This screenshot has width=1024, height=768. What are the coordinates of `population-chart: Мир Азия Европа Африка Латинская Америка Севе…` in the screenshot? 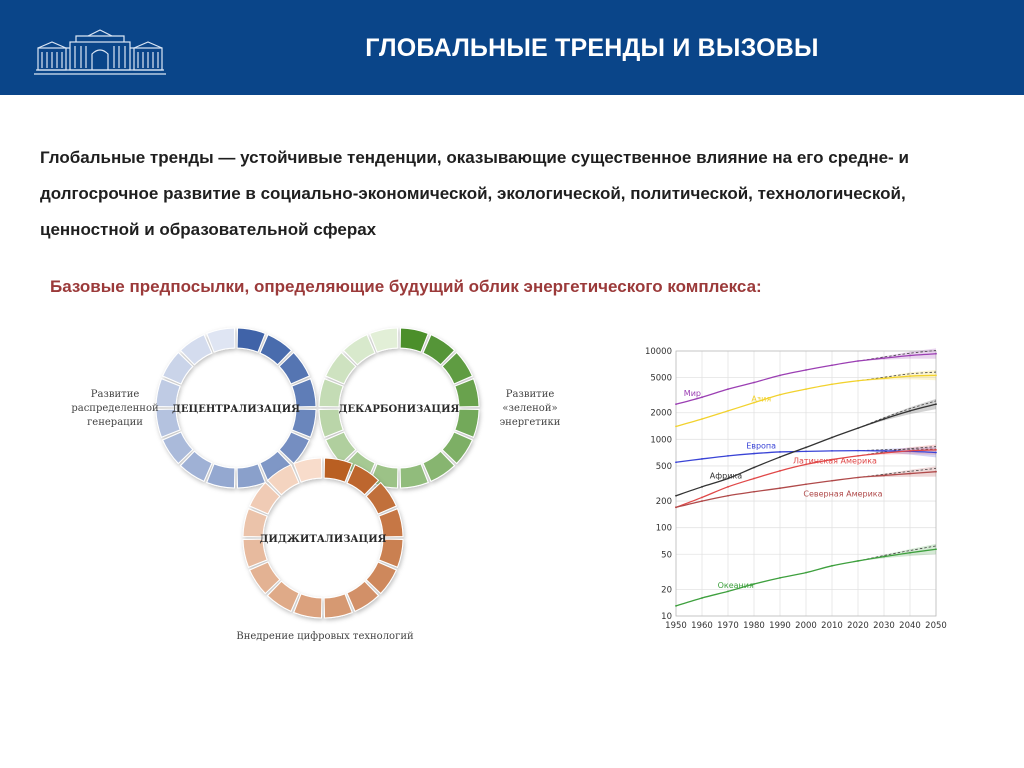 It's located at (795, 485).